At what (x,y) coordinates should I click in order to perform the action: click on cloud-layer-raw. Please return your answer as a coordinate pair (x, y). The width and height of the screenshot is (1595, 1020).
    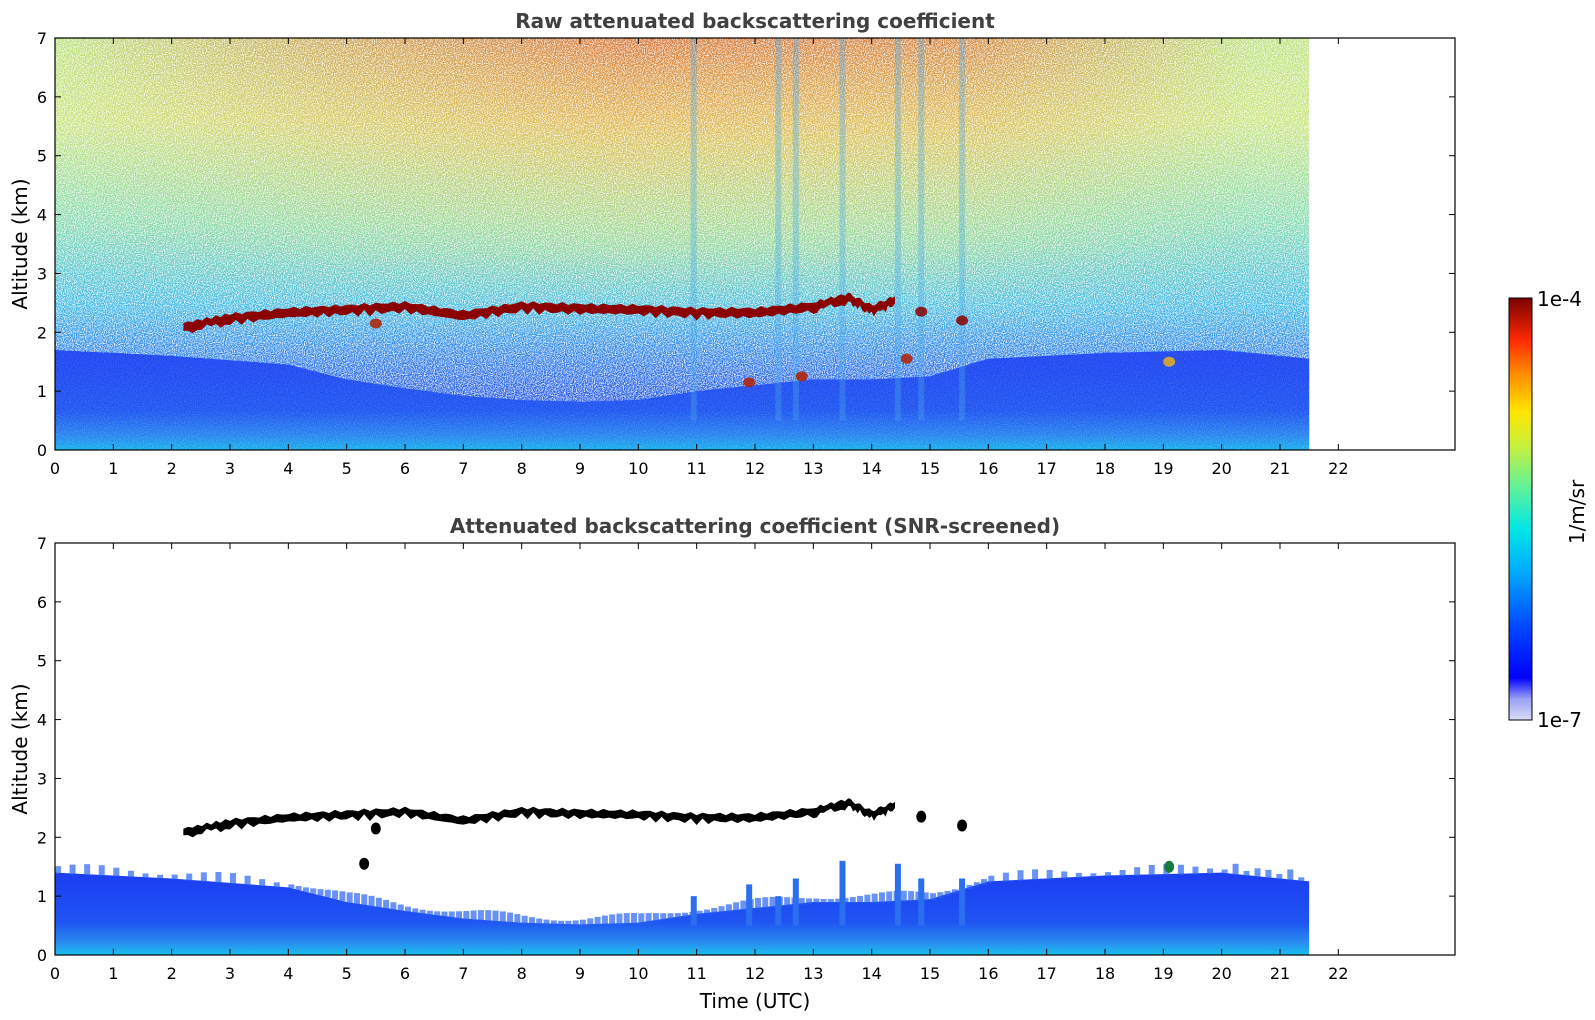
    Looking at the image, I should click on (539, 312).